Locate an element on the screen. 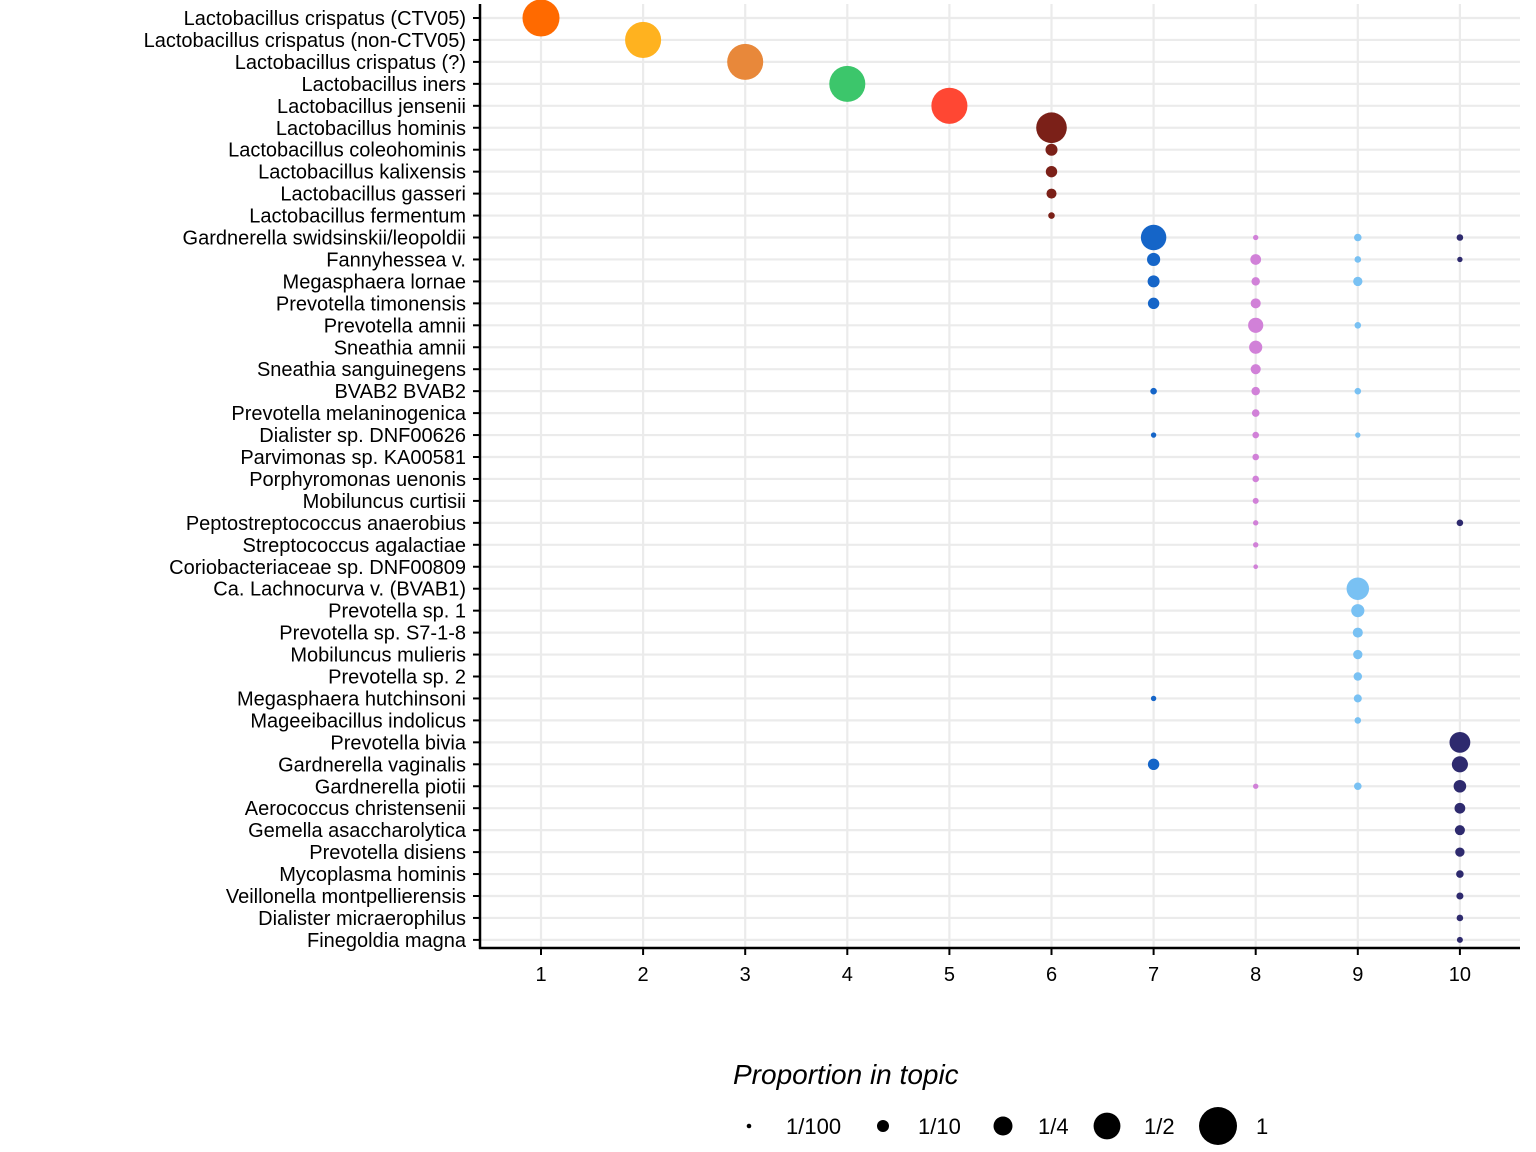 The height and width of the screenshot is (1152, 1536). x-tick-label: 3 is located at coordinates (745, 975).